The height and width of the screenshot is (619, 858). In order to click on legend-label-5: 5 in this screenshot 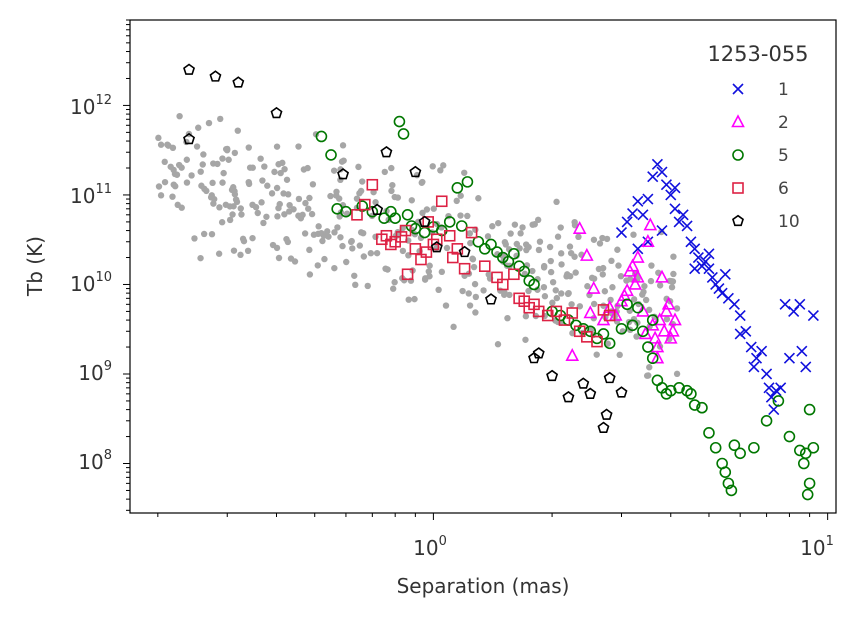, I will do `click(783, 156)`.